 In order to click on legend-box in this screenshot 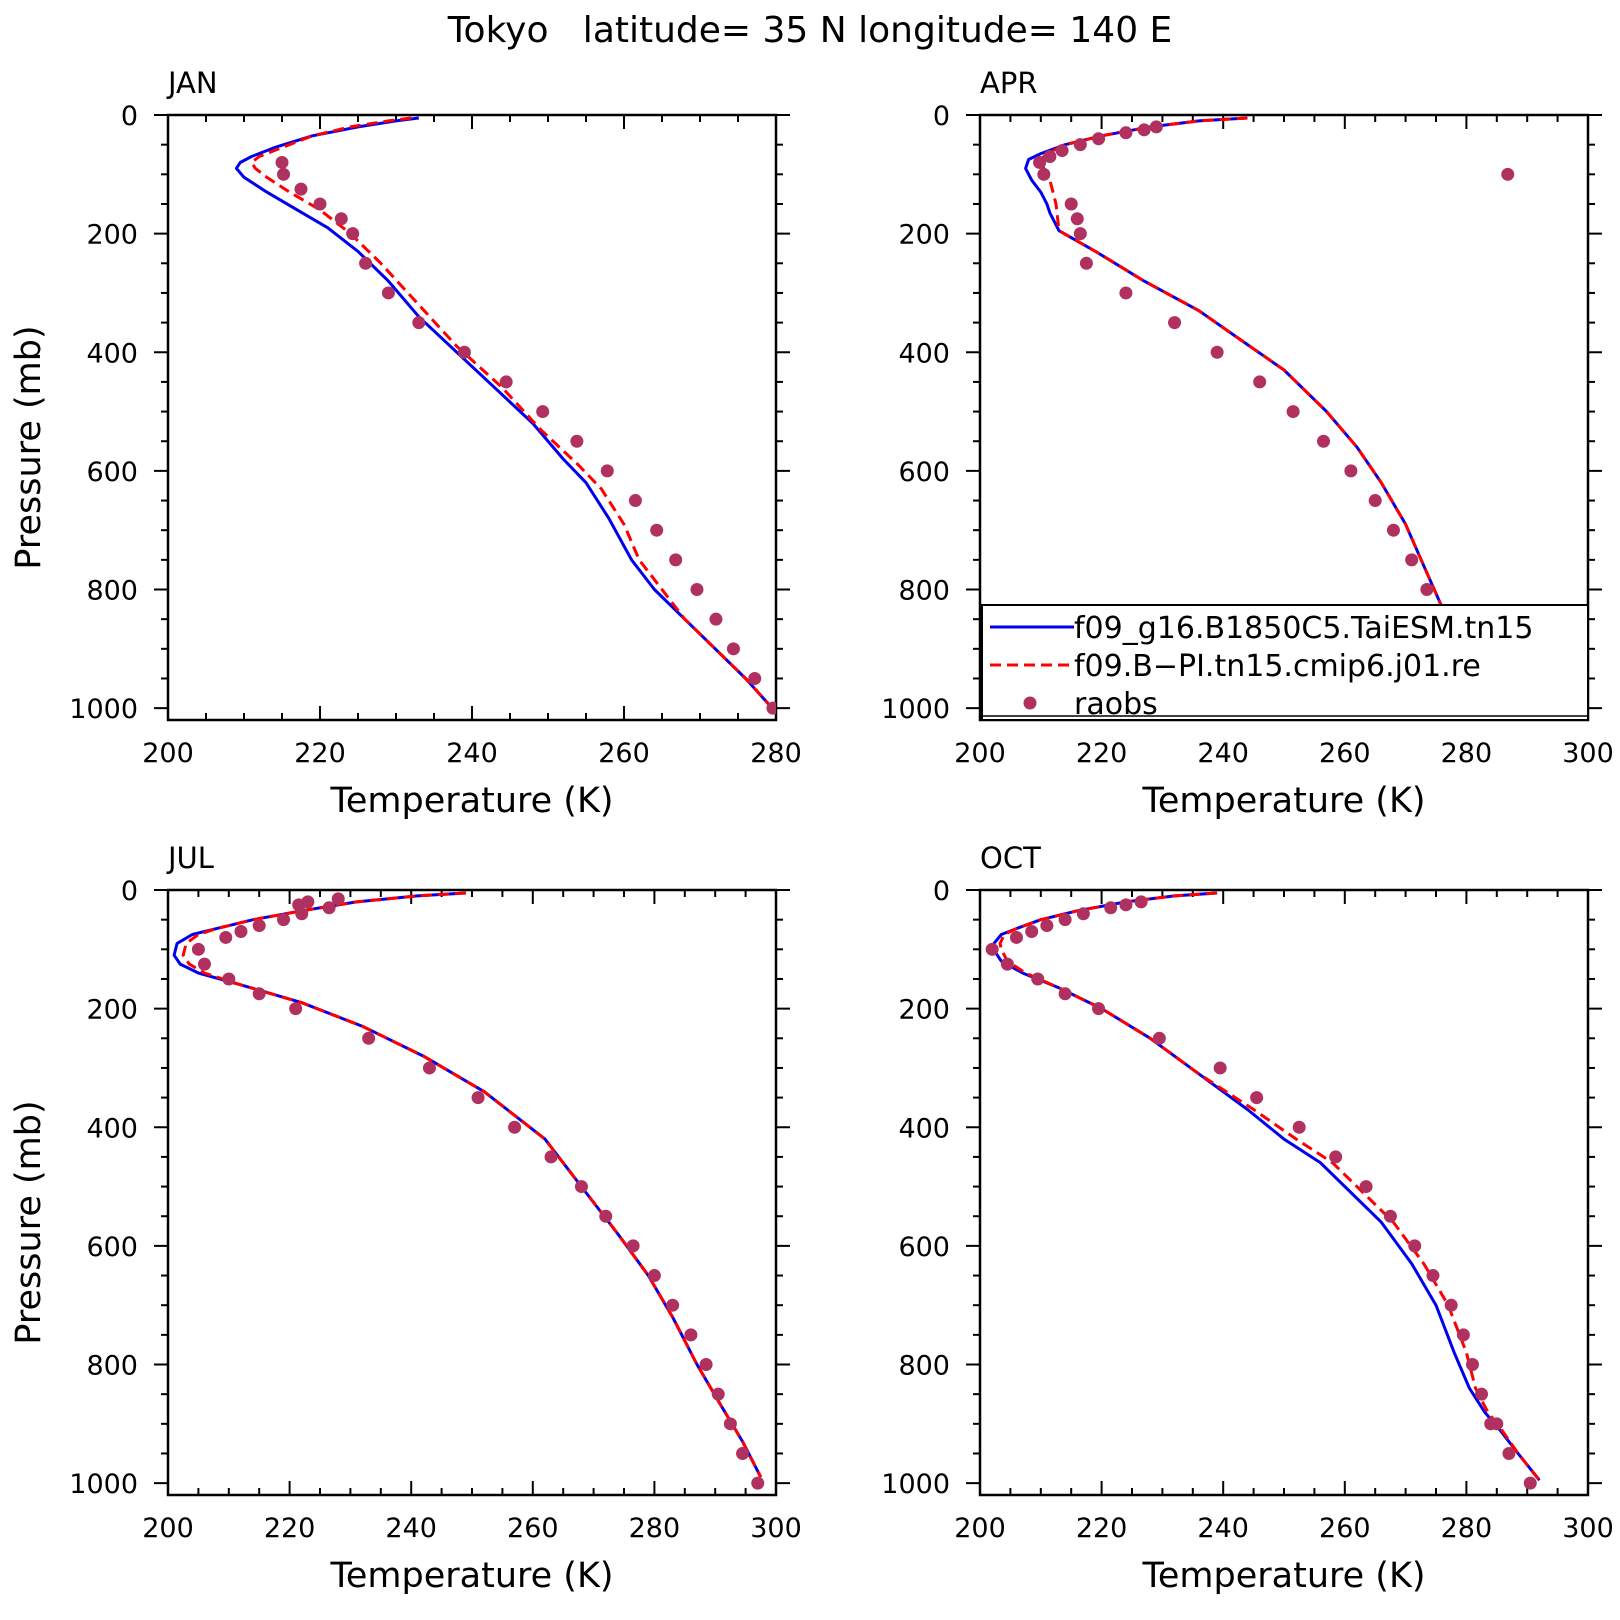, I will do `click(1285, 662)`.